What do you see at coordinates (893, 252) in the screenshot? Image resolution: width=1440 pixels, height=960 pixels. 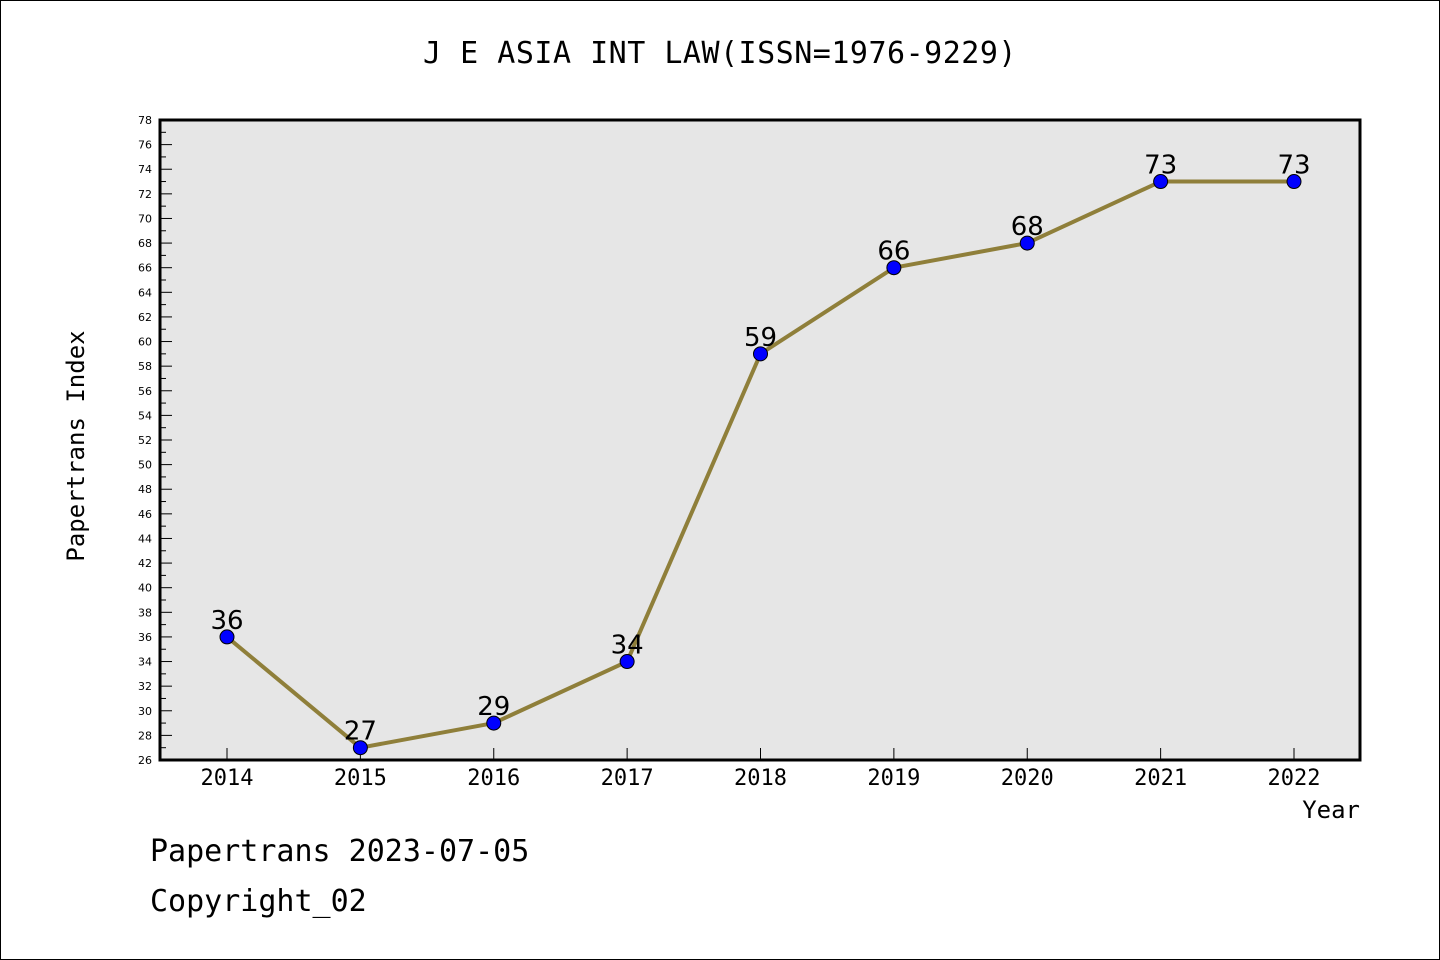 I see `data-label: 66` at bounding box center [893, 252].